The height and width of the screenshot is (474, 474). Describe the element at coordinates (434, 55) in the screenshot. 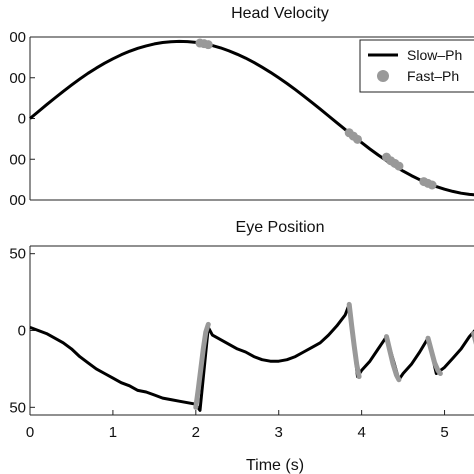

I see `legend-entry-label: Slow–Ph` at that location.